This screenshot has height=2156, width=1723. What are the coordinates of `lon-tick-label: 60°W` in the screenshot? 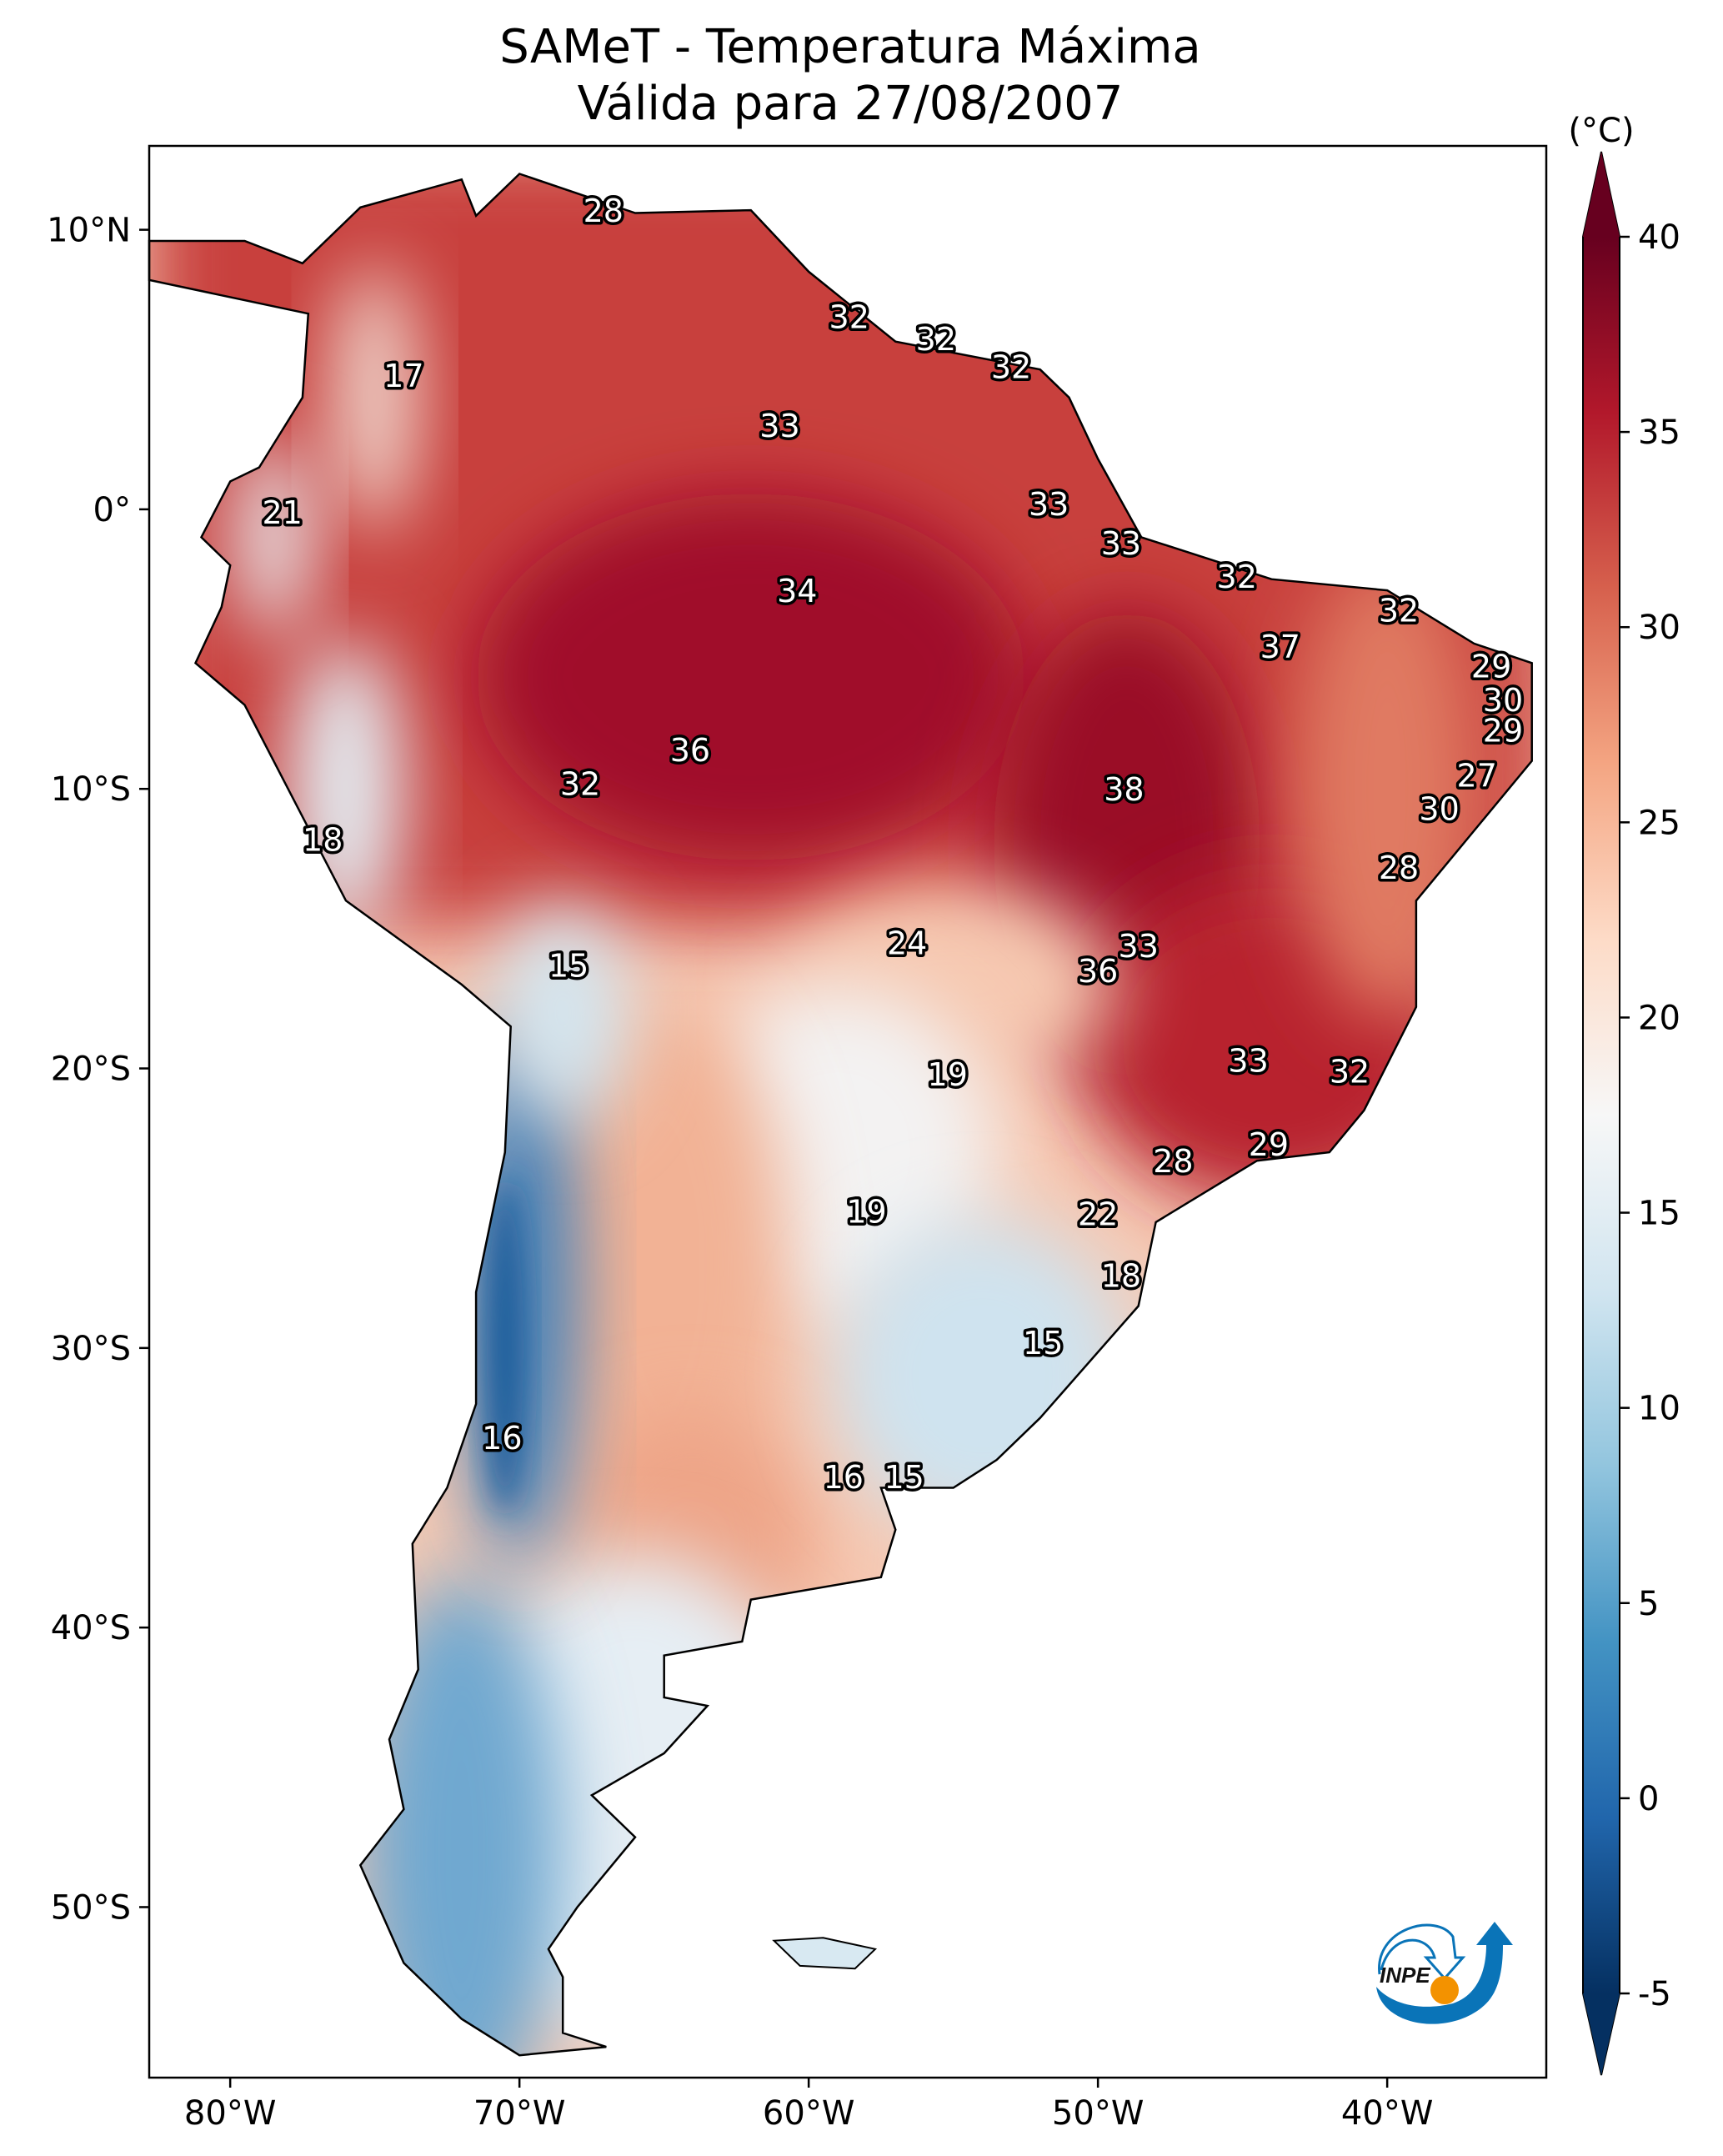 It's located at (809, 2113).